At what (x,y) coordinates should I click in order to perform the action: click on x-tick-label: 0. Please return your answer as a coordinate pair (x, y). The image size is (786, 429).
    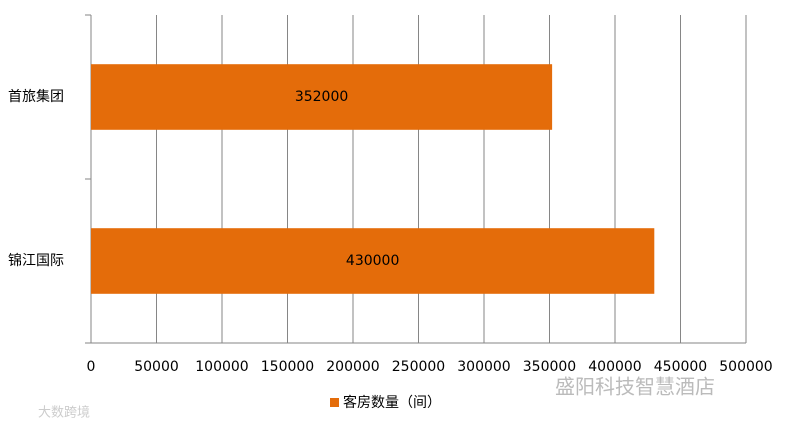
    Looking at the image, I should click on (91, 367).